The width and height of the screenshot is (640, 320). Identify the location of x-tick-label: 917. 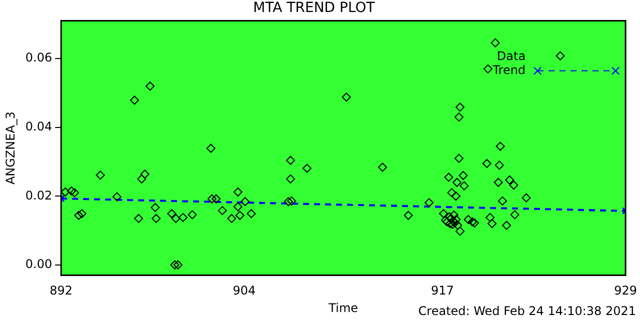
(442, 291).